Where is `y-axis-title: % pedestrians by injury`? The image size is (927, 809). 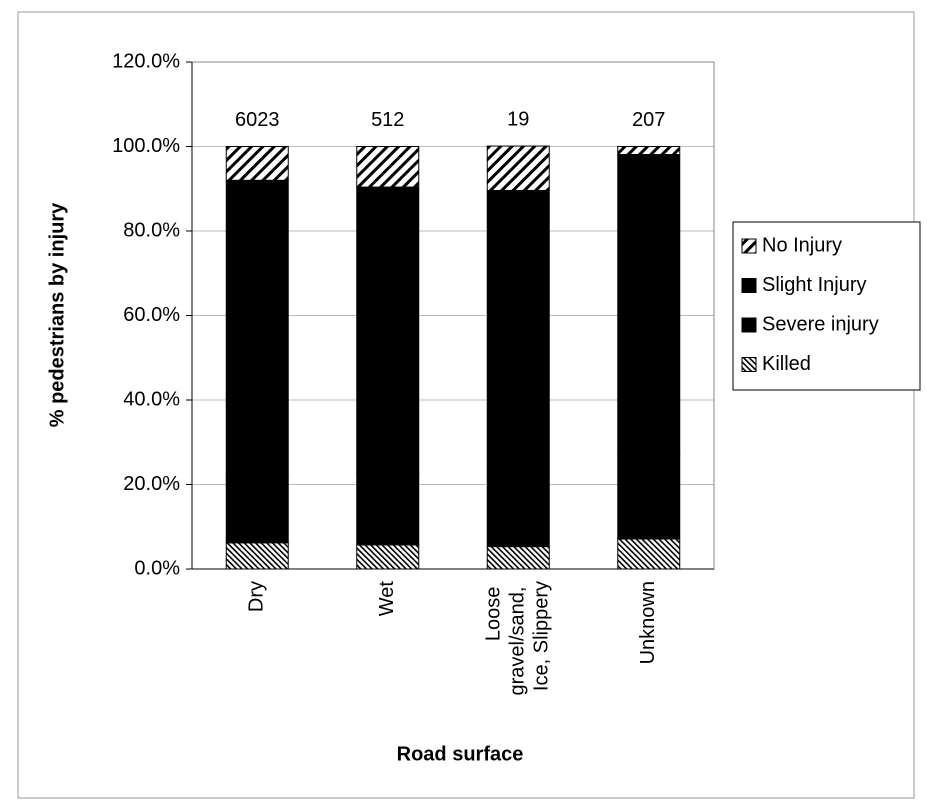 y-axis-title: % pedestrians by injury is located at coordinates (57, 314).